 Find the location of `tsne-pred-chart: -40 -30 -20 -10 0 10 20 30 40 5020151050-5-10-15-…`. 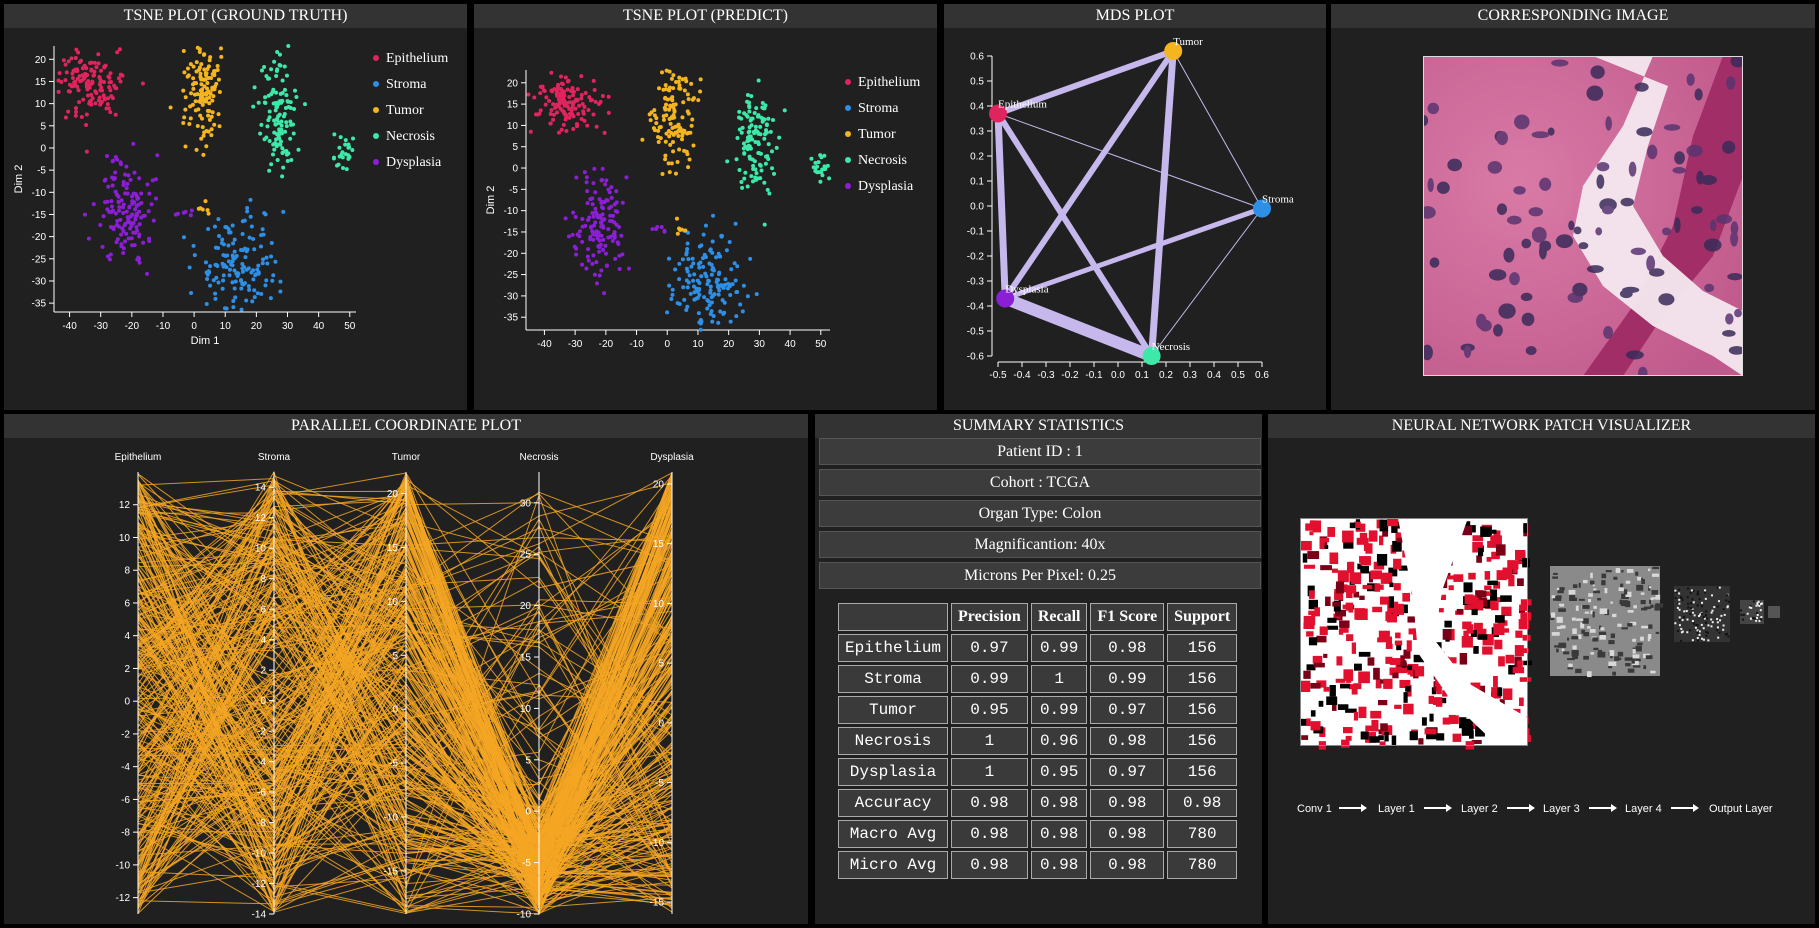

tsne-pred-chart: -40 -30 -20 -10 0 10 20 30 40 5020151050-5-10-15-… is located at coordinates (705, 219).